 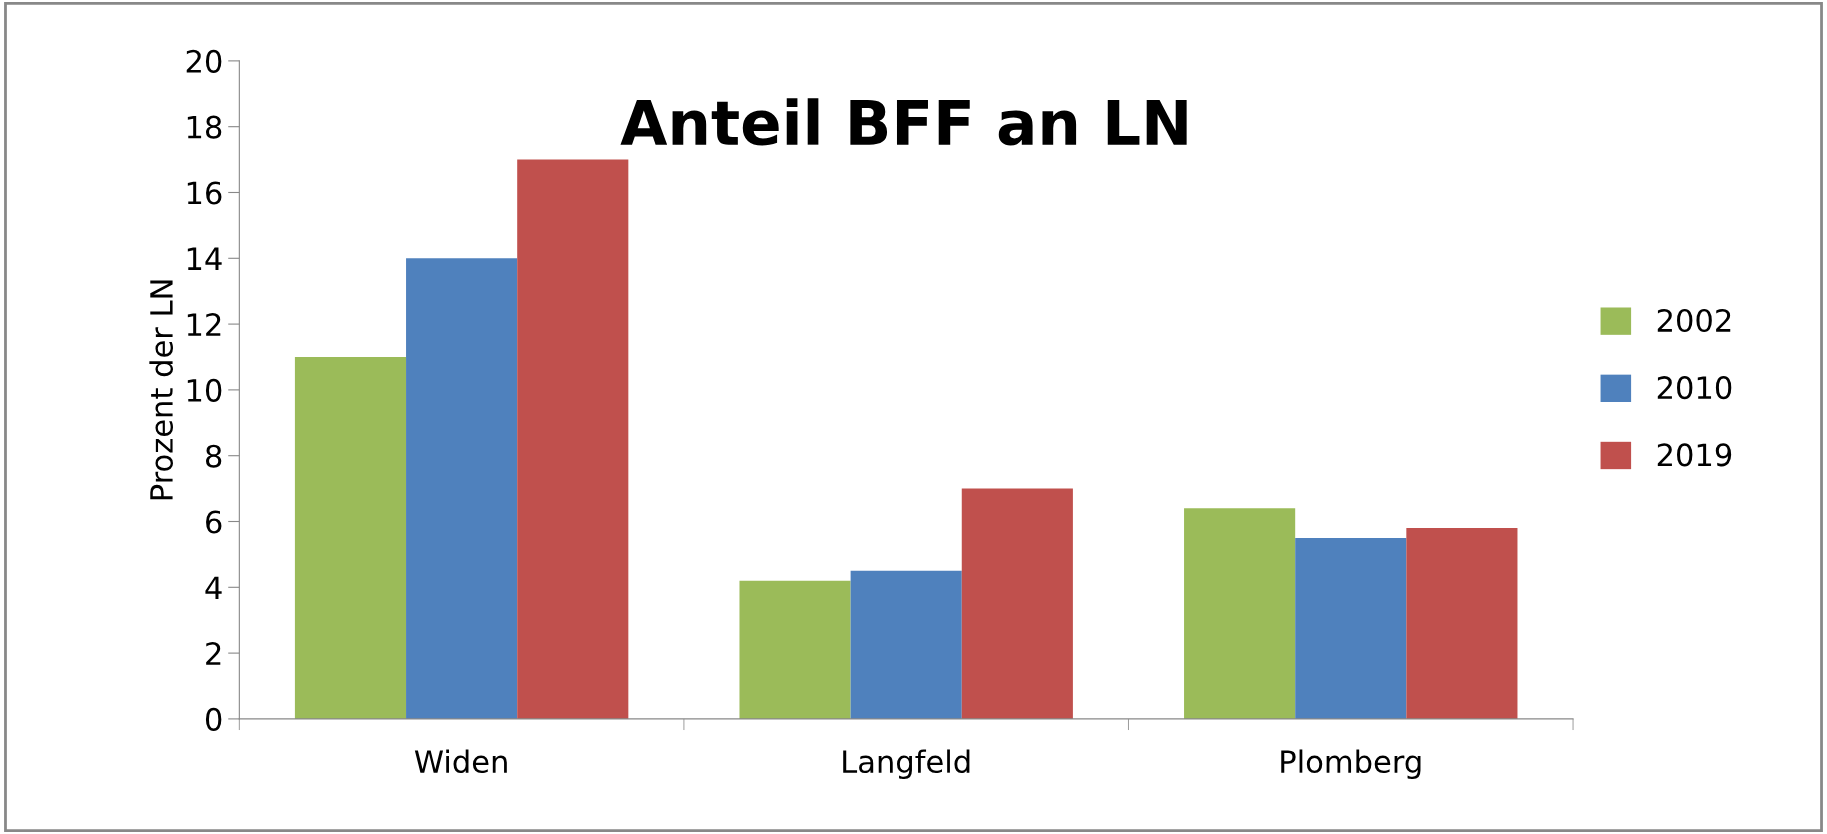 I want to click on x-tick-label: Langfeld, so click(x=906, y=764).